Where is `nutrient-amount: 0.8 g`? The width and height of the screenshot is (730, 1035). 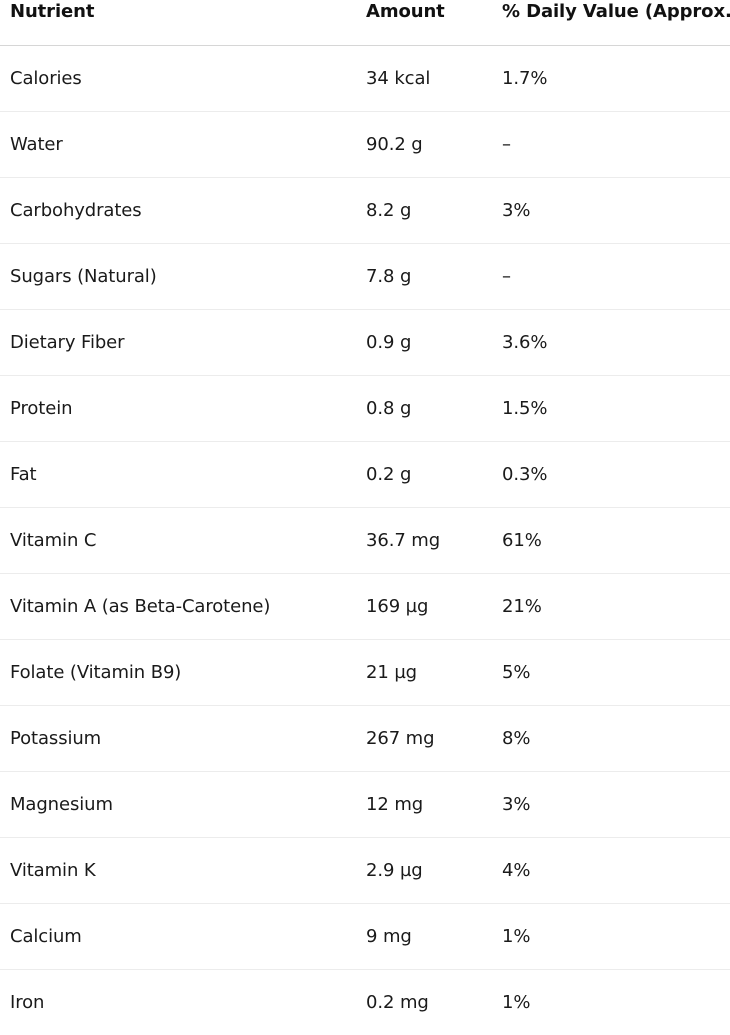 nutrient-amount: 0.8 g is located at coordinates (388, 408).